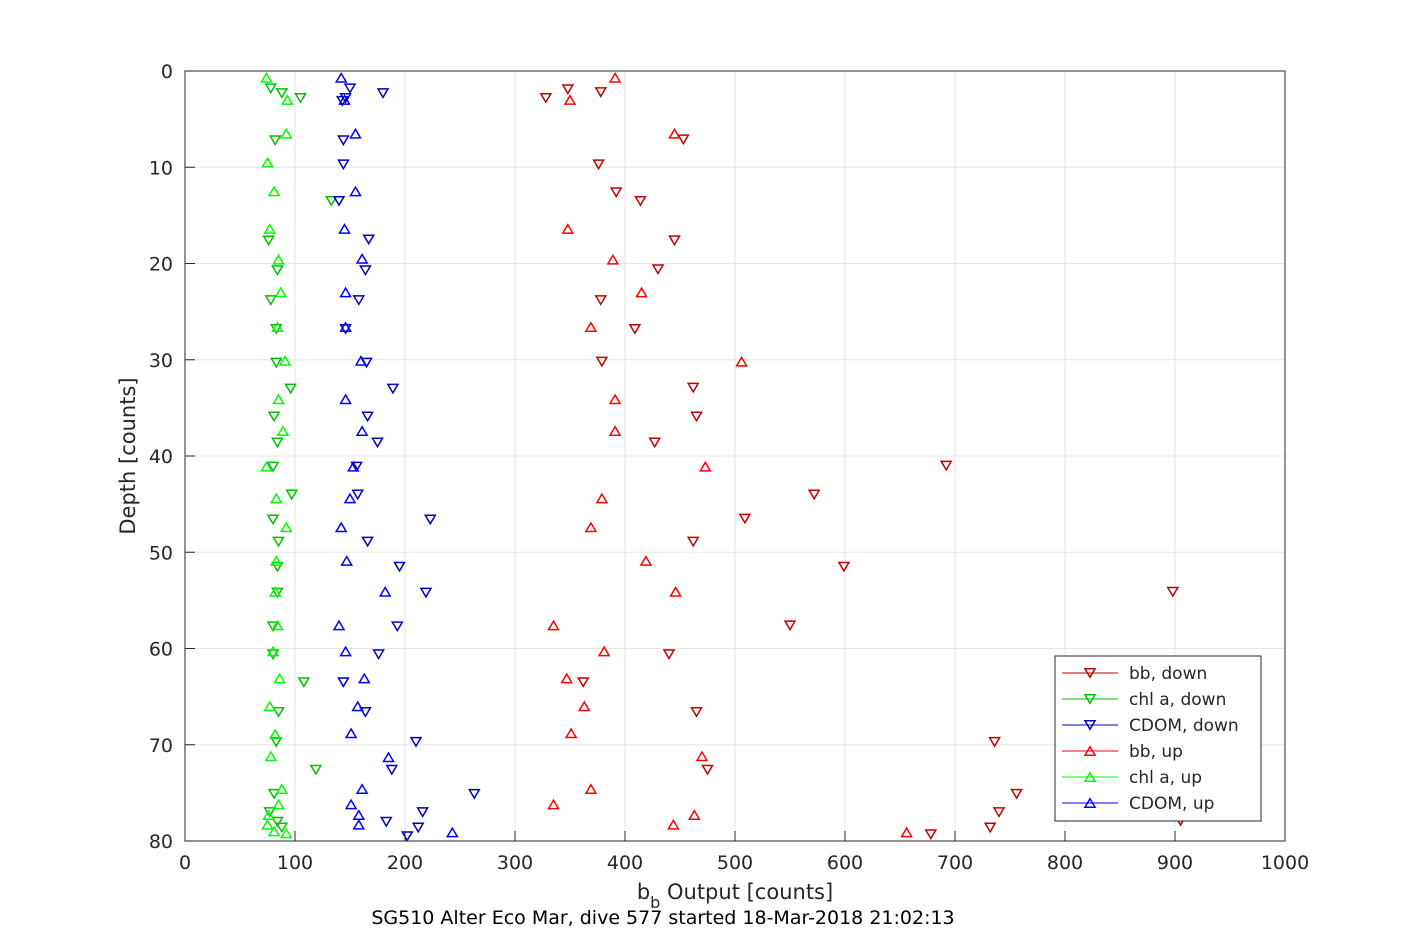 The height and width of the screenshot is (945, 1417). Describe the element at coordinates (1156, 752) in the screenshot. I see `legend-label: bb, up` at that location.